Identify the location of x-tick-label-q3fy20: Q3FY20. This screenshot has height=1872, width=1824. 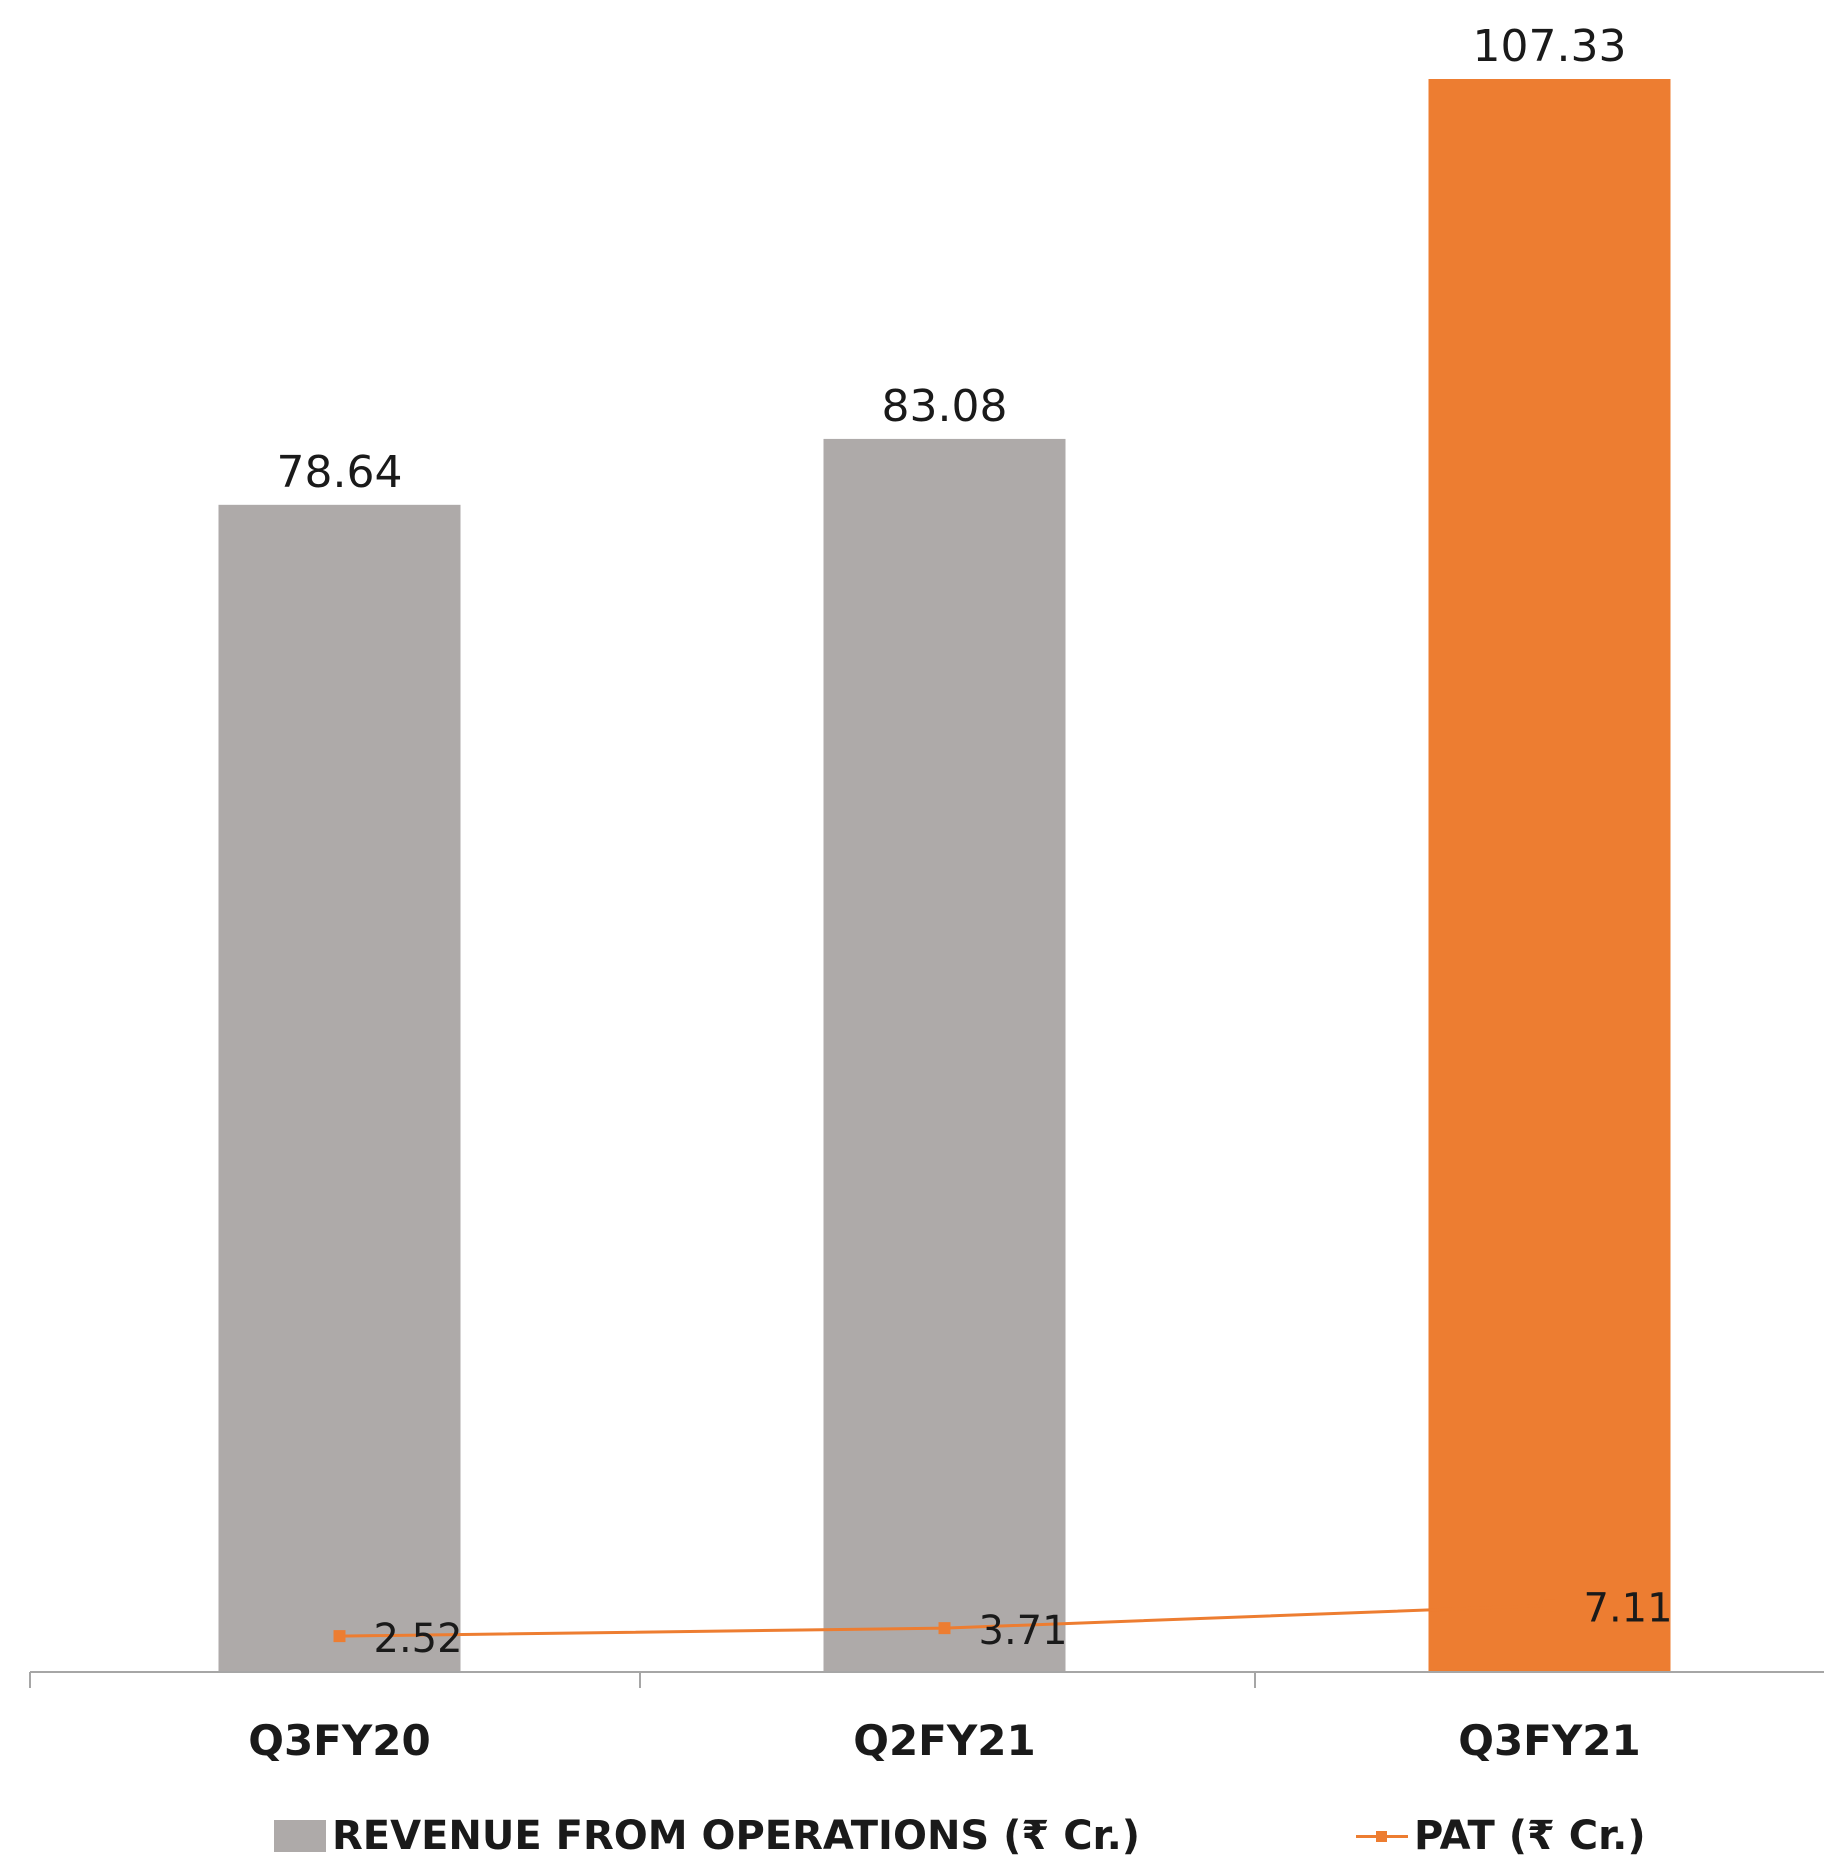
(339, 1740).